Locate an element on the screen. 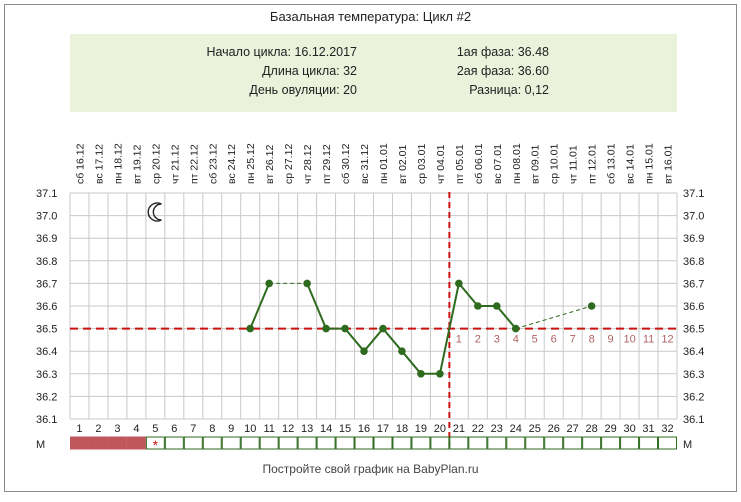 The height and width of the screenshot is (502, 741). y-tick-label-right: 36.8 is located at coordinates (693, 262).